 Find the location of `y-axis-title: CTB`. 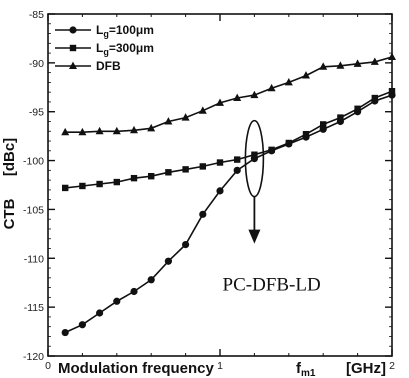

y-axis-title: CTB is located at coordinates (9, 213).